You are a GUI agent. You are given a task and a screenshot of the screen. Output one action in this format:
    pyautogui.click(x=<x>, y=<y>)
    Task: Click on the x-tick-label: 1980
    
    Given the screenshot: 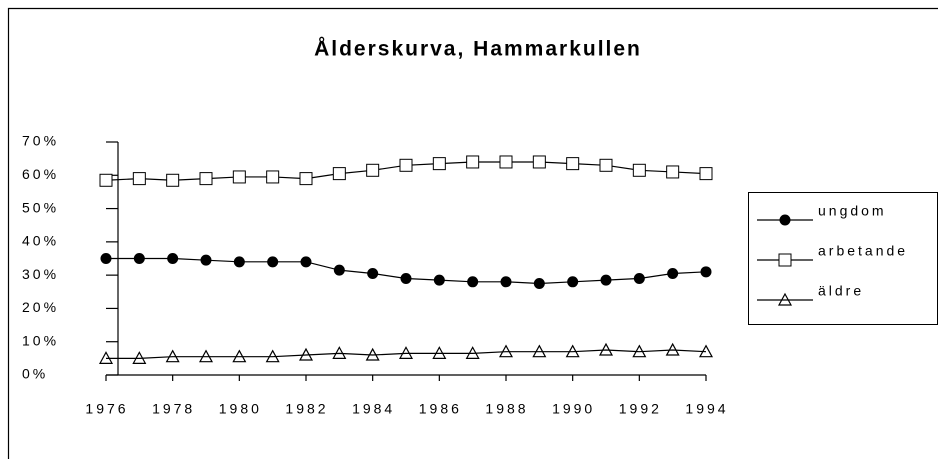 What is the action you would take?
    pyautogui.click(x=240, y=409)
    